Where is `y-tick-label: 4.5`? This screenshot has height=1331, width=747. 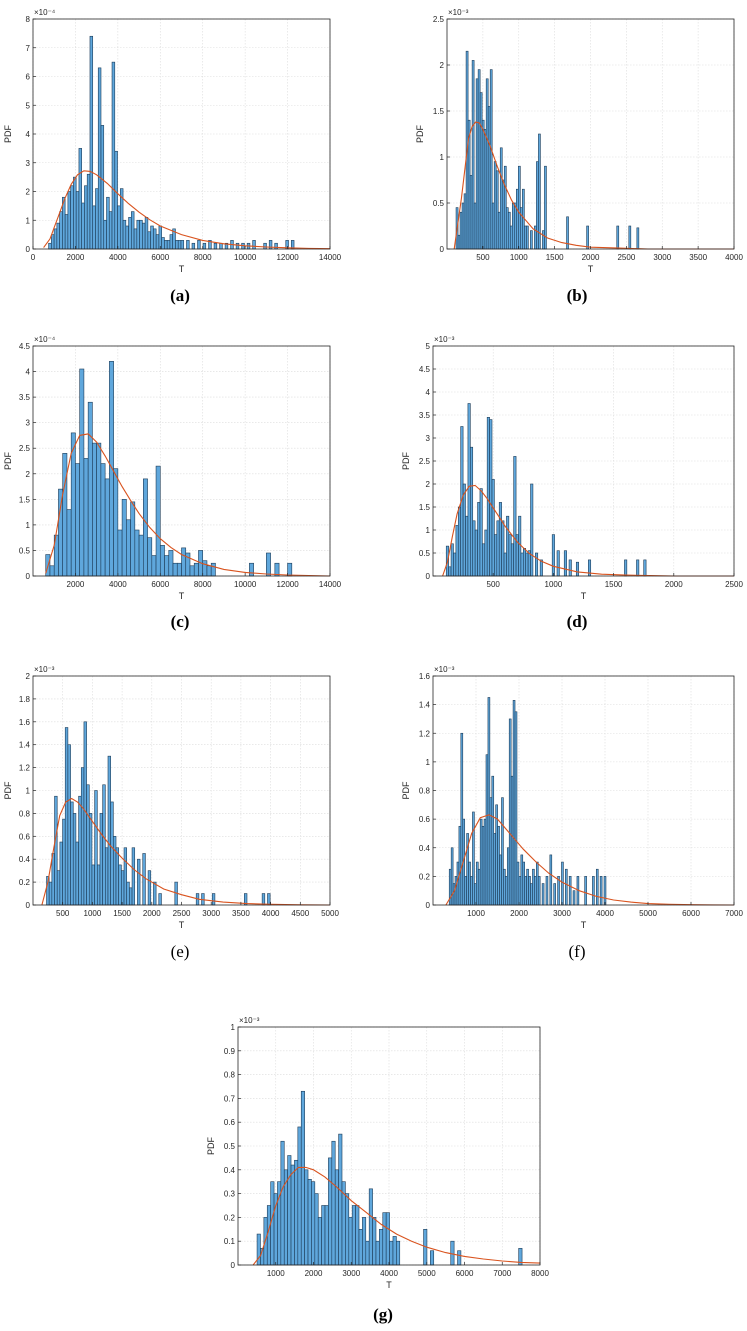 y-tick-label: 4.5 is located at coordinates (25, 346).